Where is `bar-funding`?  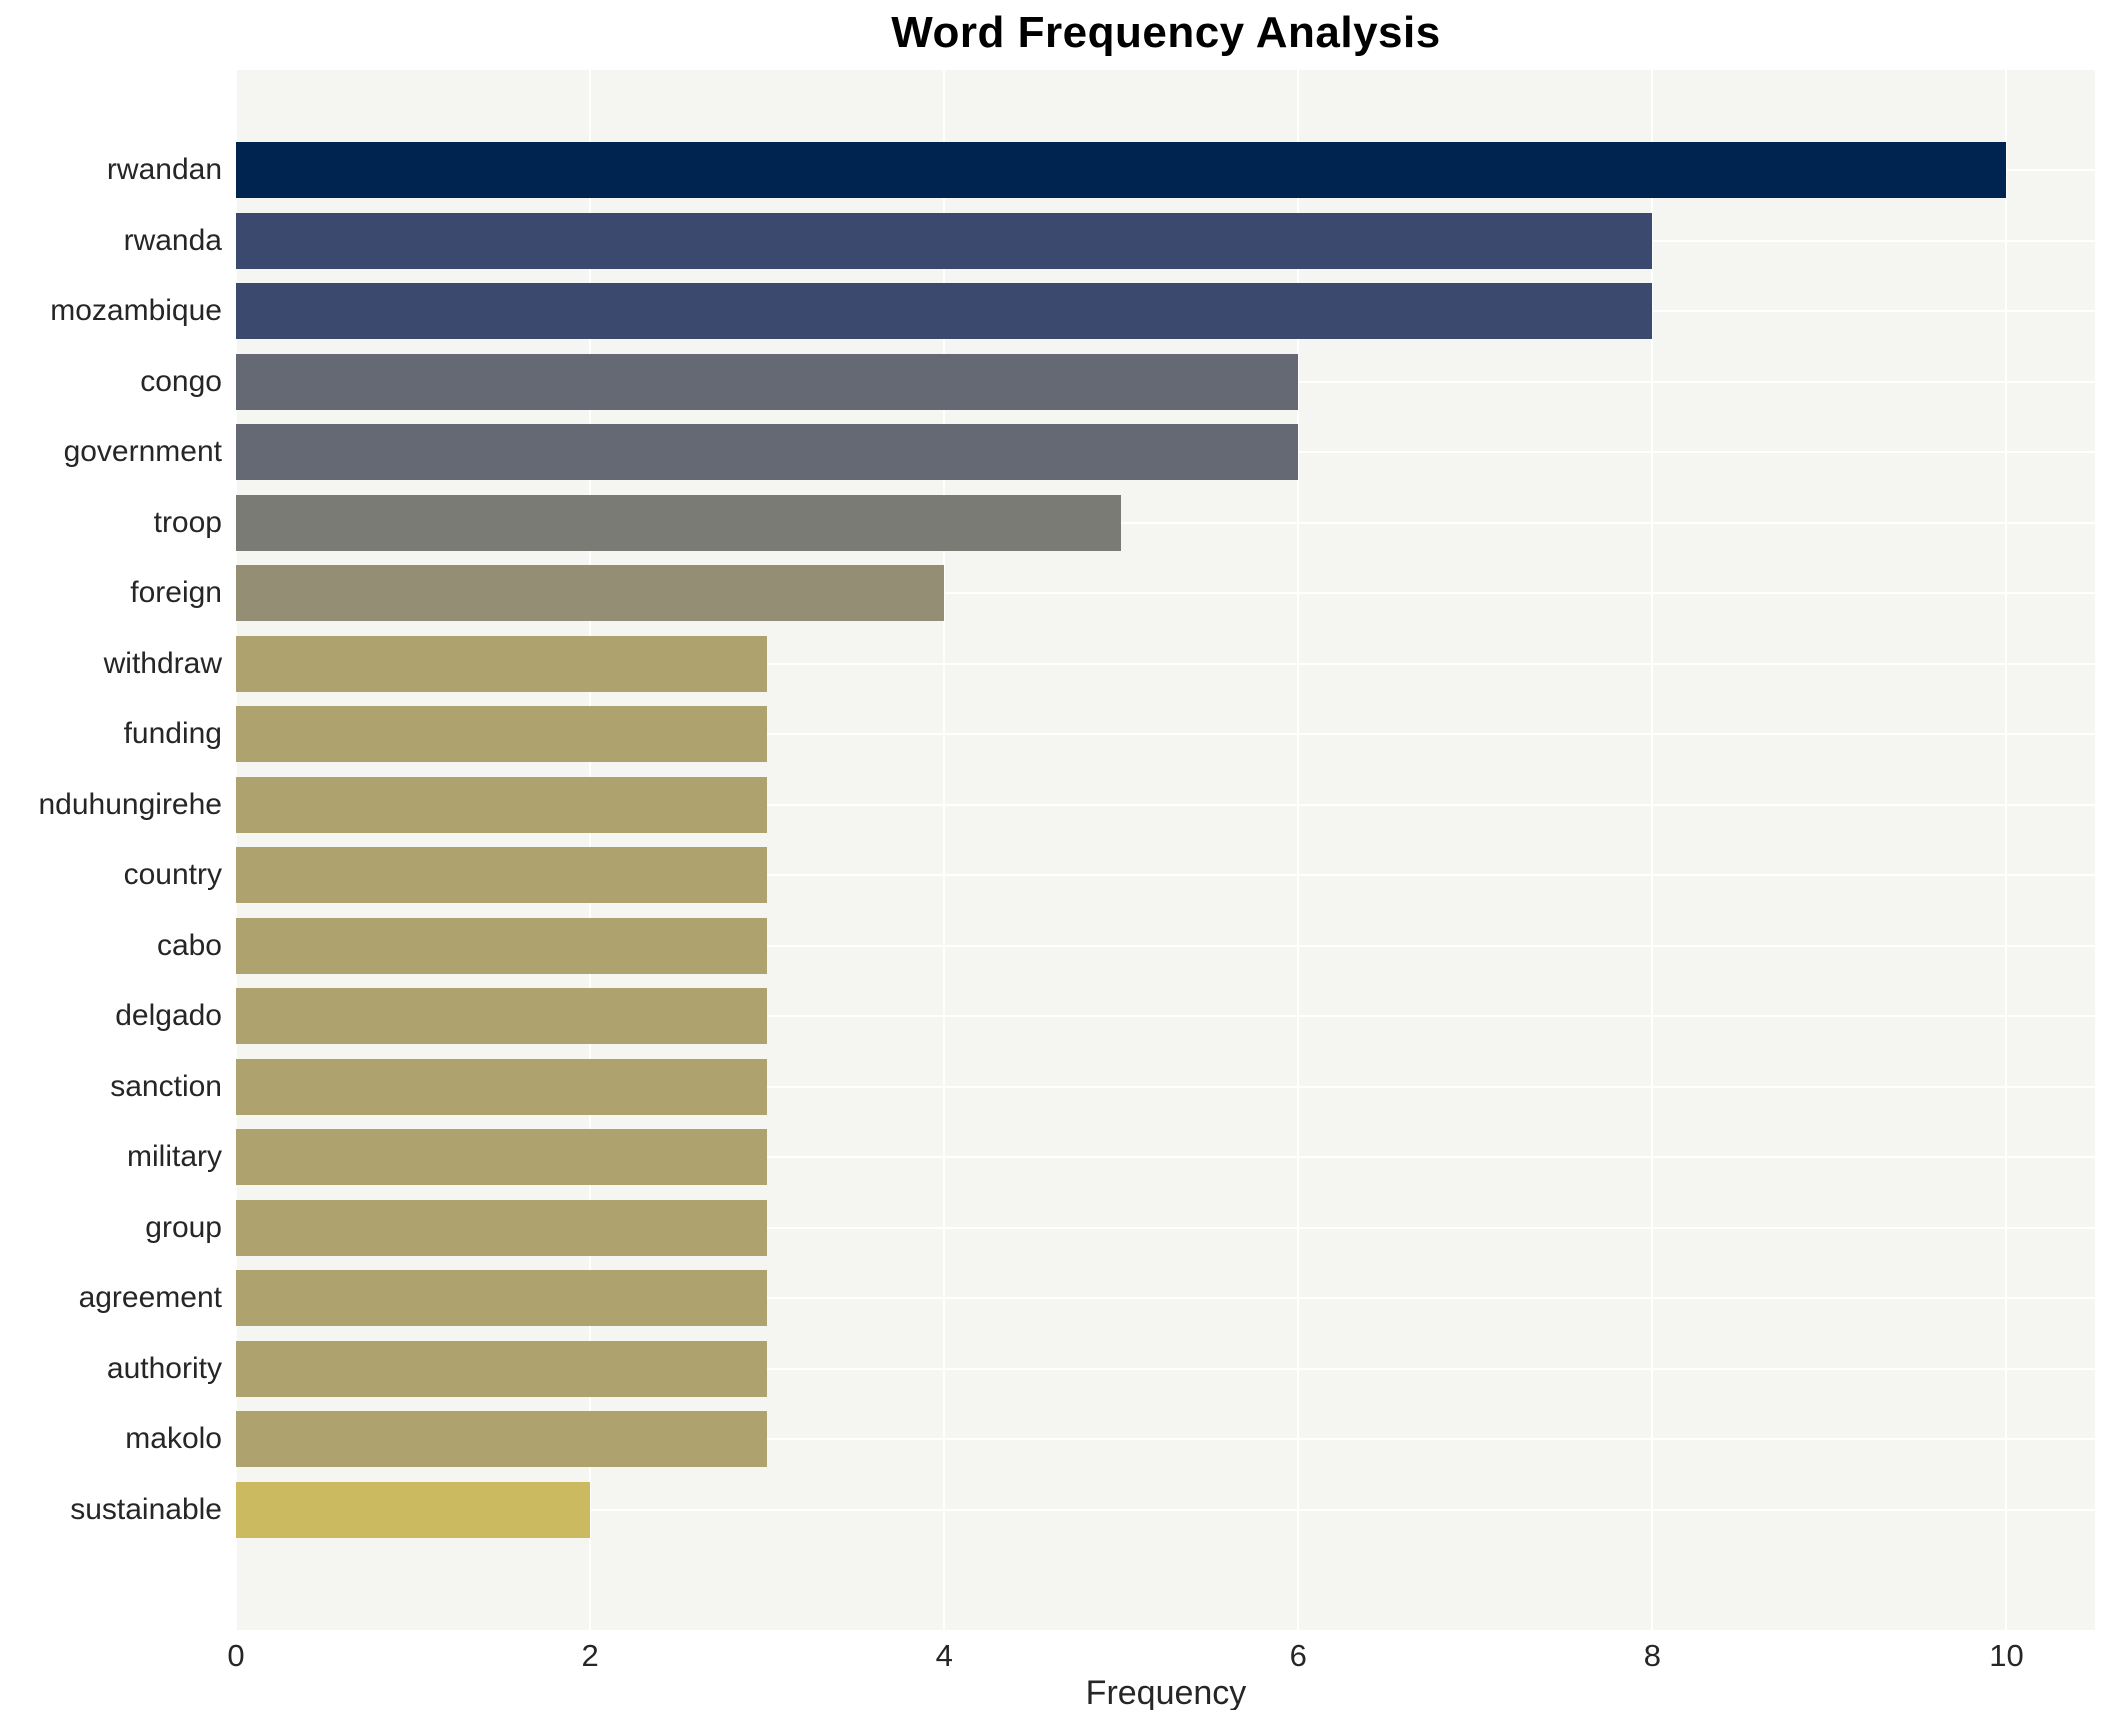 bar-funding is located at coordinates (502, 734).